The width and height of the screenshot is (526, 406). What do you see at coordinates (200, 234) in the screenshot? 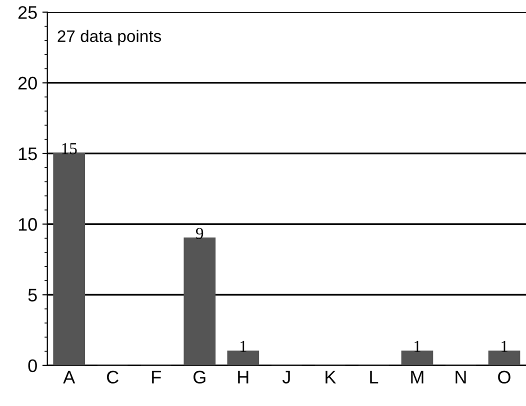
I see `data-label: 9` at bounding box center [200, 234].